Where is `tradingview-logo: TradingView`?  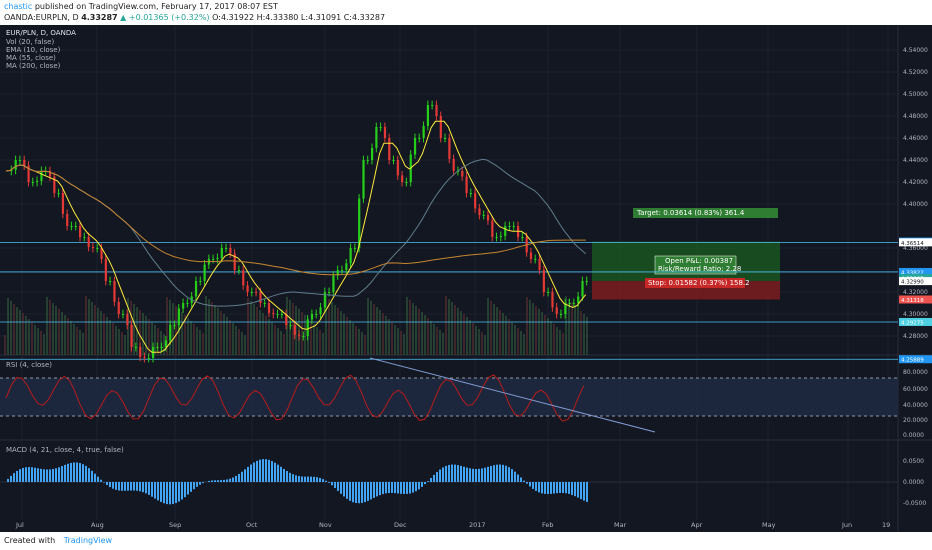 tradingview-logo: TradingView is located at coordinates (88, 540).